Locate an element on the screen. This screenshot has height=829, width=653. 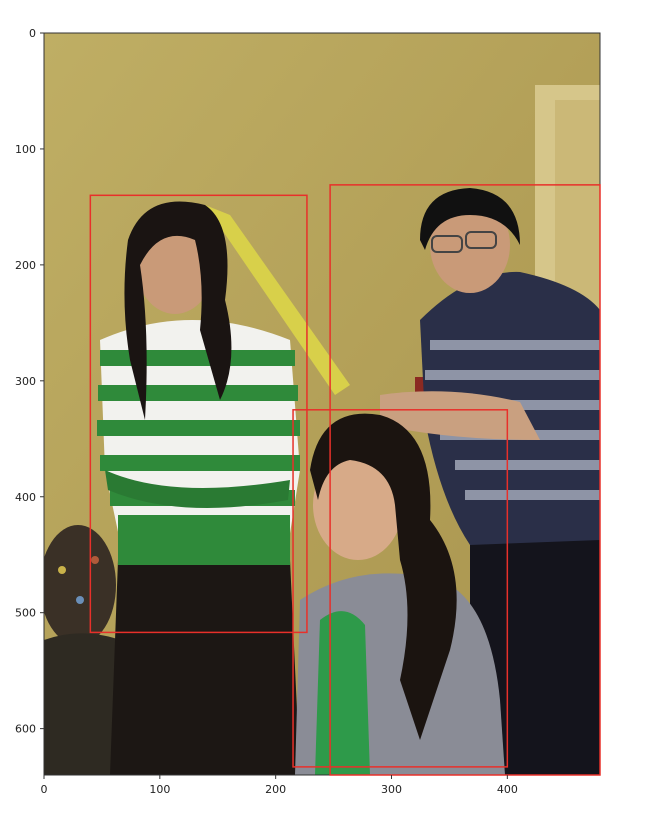
y-tick-label: 400 is located at coordinates (25, 497).